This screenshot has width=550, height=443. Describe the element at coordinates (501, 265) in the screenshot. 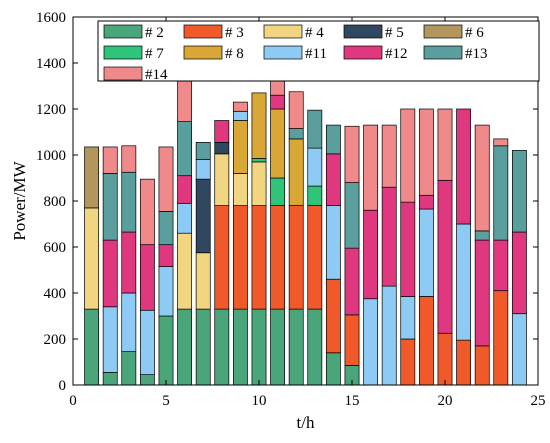

I see `bar-segment-t23-s8` at that location.